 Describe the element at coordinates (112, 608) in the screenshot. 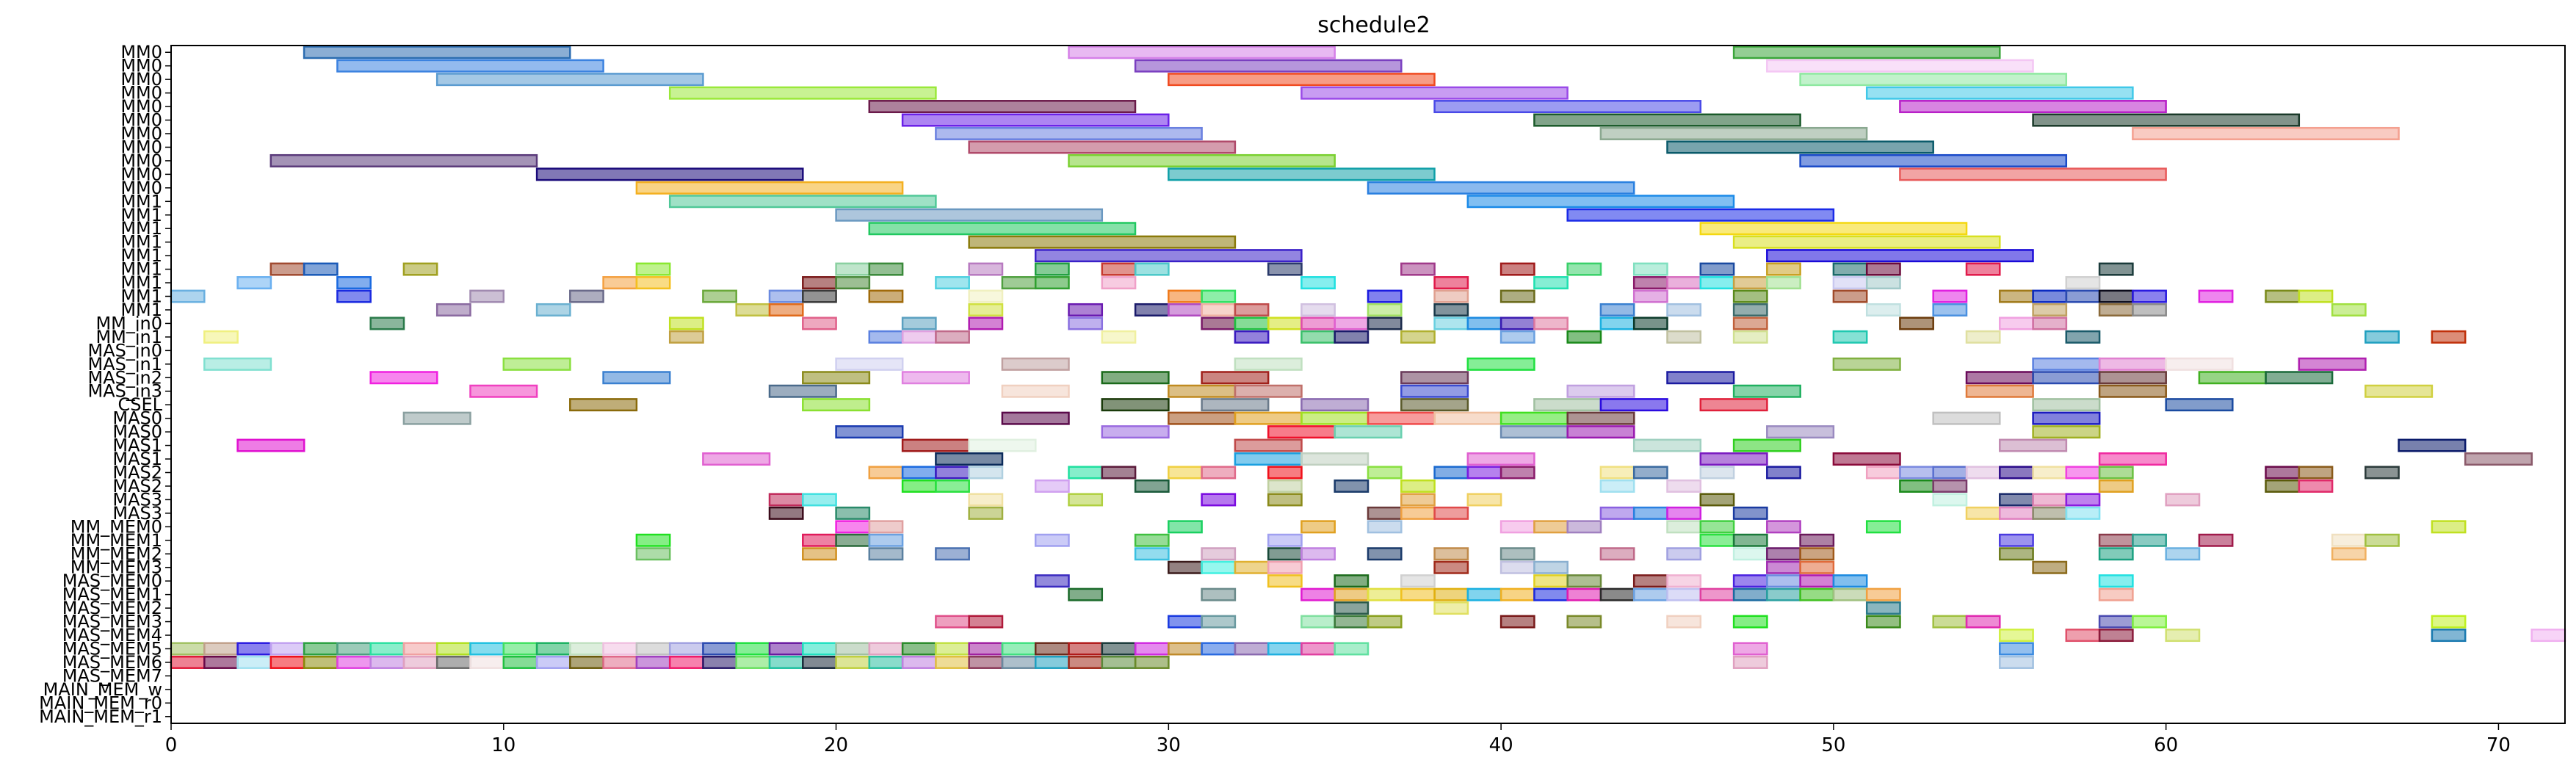

I see `y-tick-label: MAS_MEM2` at that location.